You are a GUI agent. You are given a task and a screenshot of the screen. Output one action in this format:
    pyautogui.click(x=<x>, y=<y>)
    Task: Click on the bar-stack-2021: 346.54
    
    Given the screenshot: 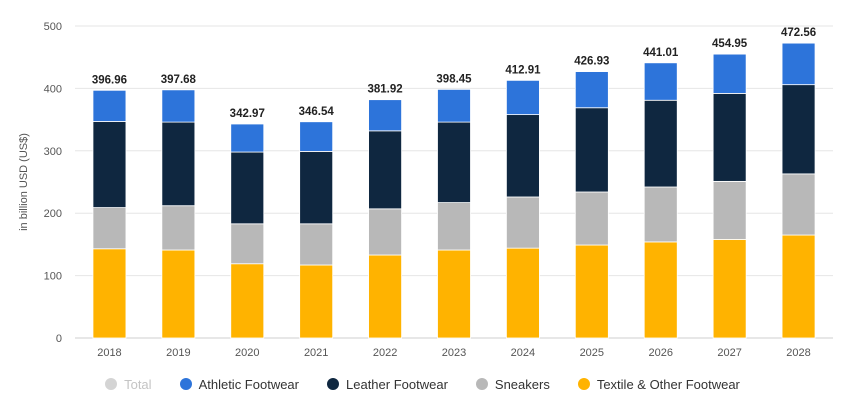 What is the action you would take?
    pyautogui.click(x=317, y=222)
    